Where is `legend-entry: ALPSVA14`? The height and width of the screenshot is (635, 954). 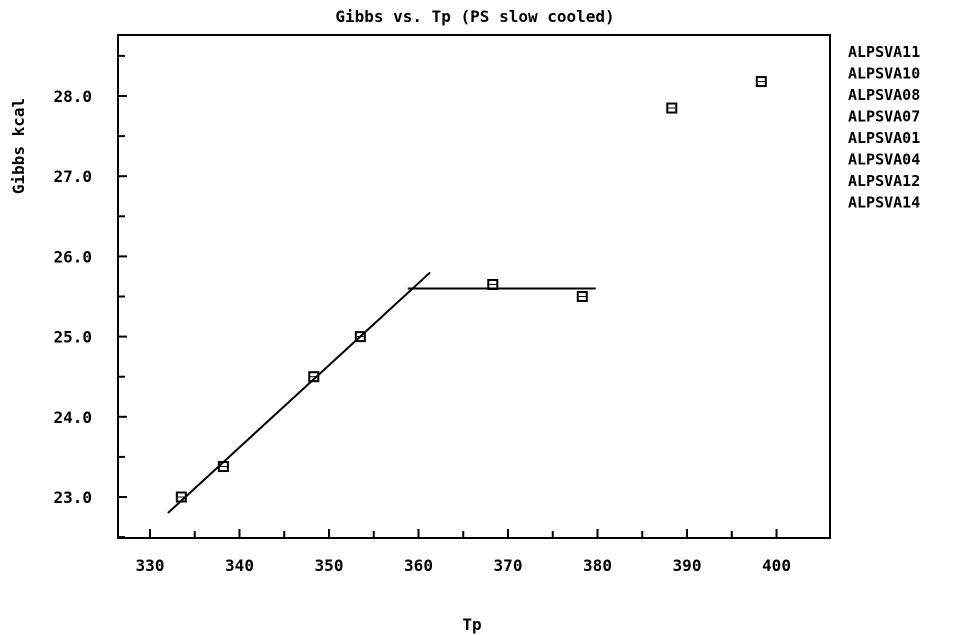 legend-entry: ALPSVA14 is located at coordinates (884, 203).